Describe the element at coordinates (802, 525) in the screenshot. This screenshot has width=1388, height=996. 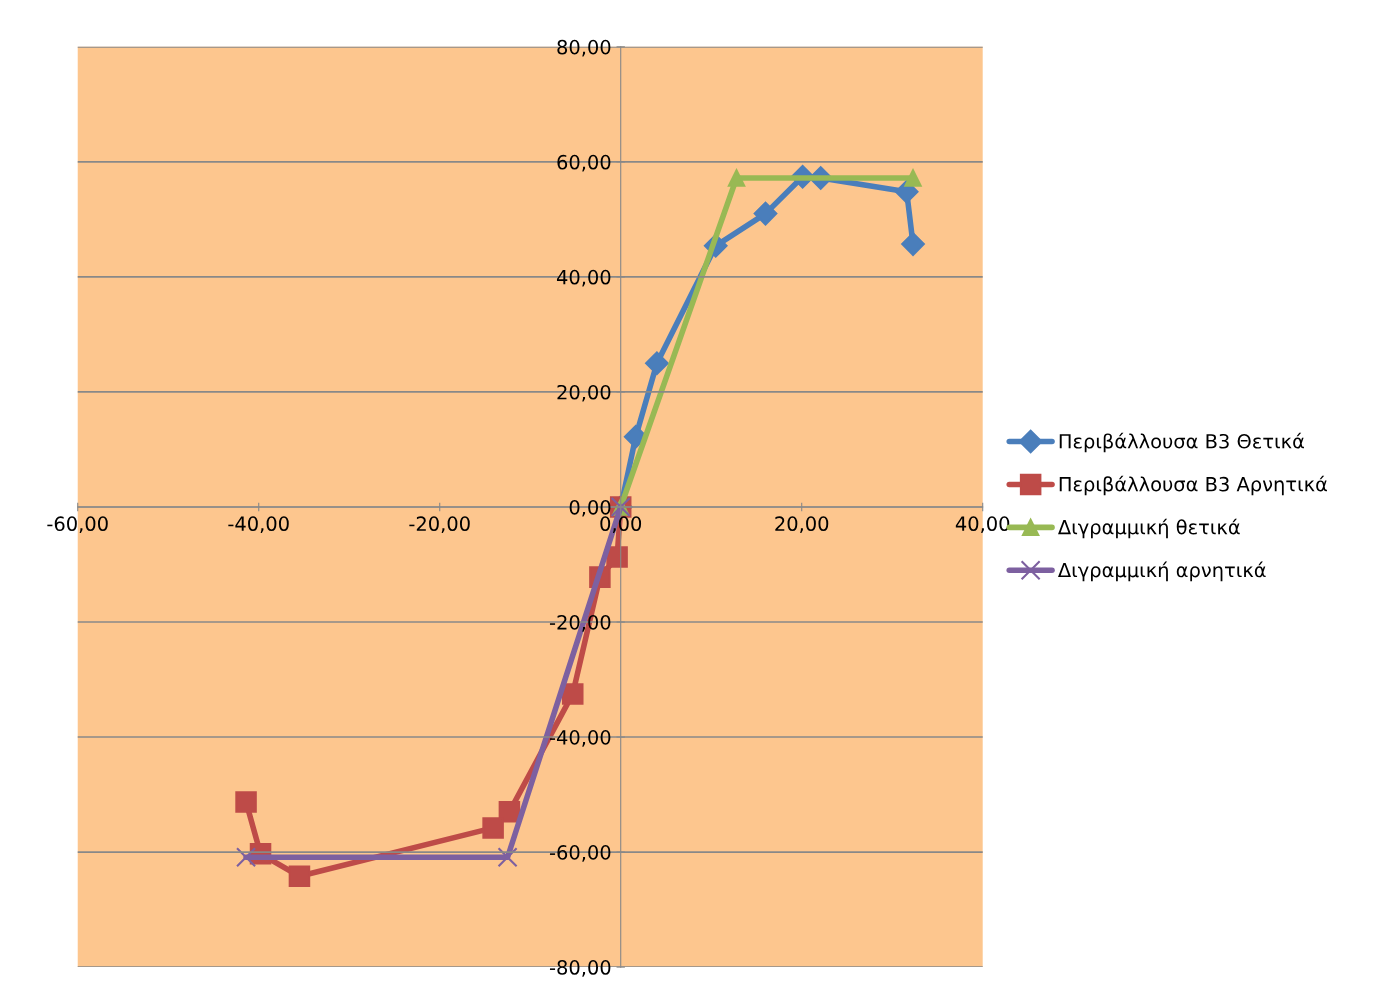
I see `x-tick-label: 20,00` at that location.